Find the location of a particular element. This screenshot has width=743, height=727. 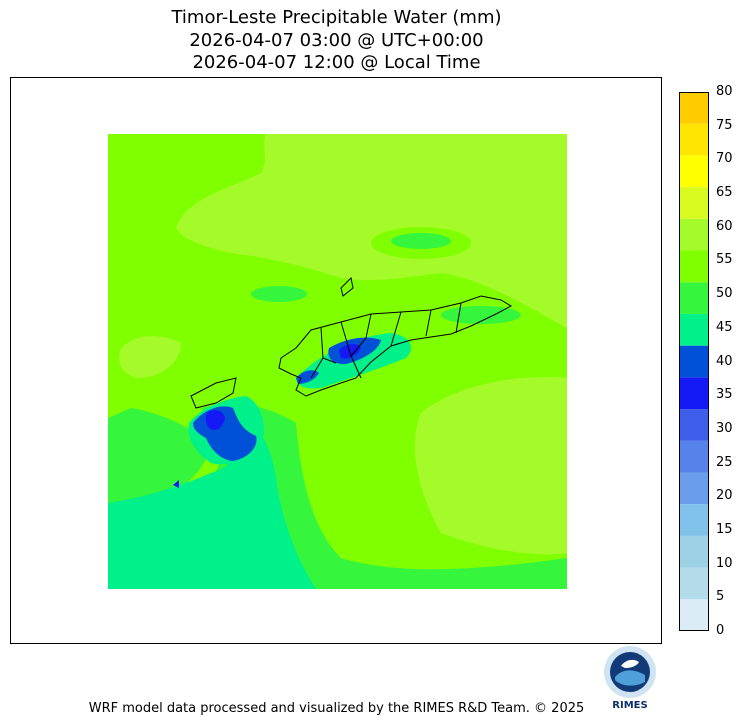

region-45-50-southwest is located at coordinates (212, 508).